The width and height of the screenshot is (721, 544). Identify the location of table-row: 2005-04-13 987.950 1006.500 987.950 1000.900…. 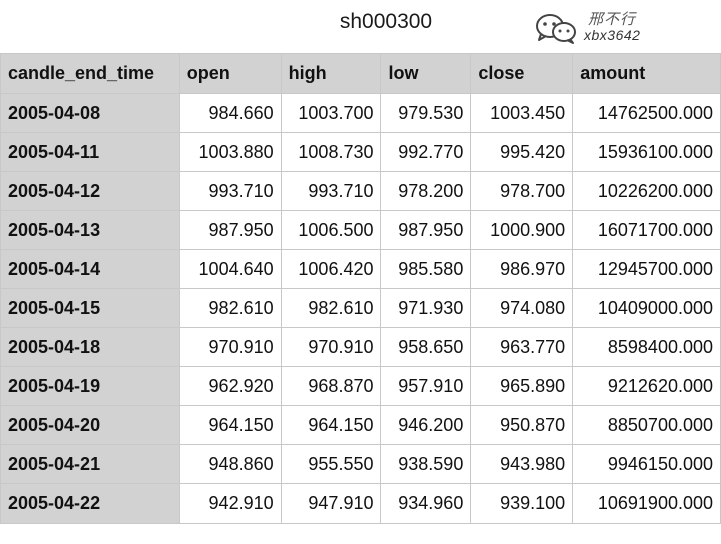
(360, 230).